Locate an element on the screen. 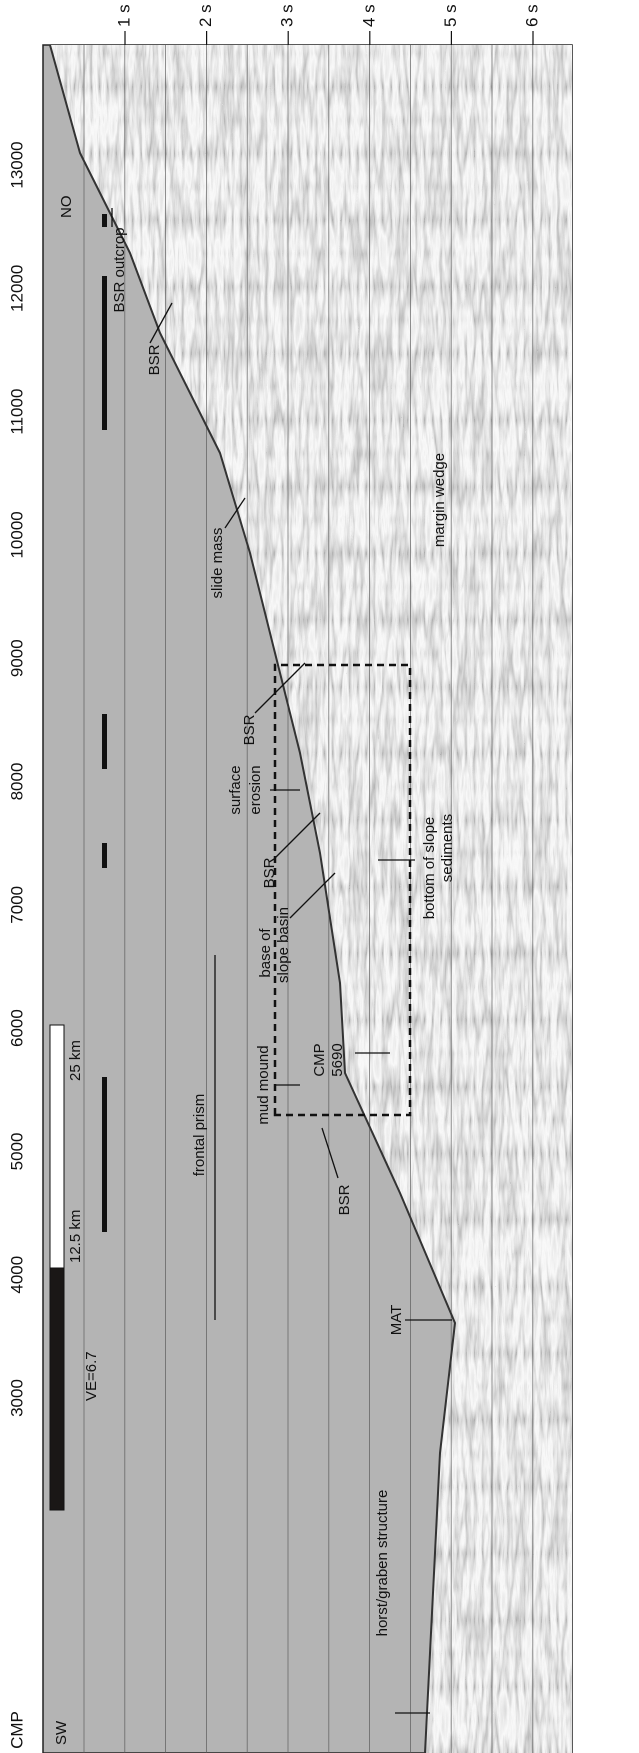 Image resolution: width=639 pixels, height=1753 pixels. cmp-tick-label: 12000 is located at coordinates (16, 288).